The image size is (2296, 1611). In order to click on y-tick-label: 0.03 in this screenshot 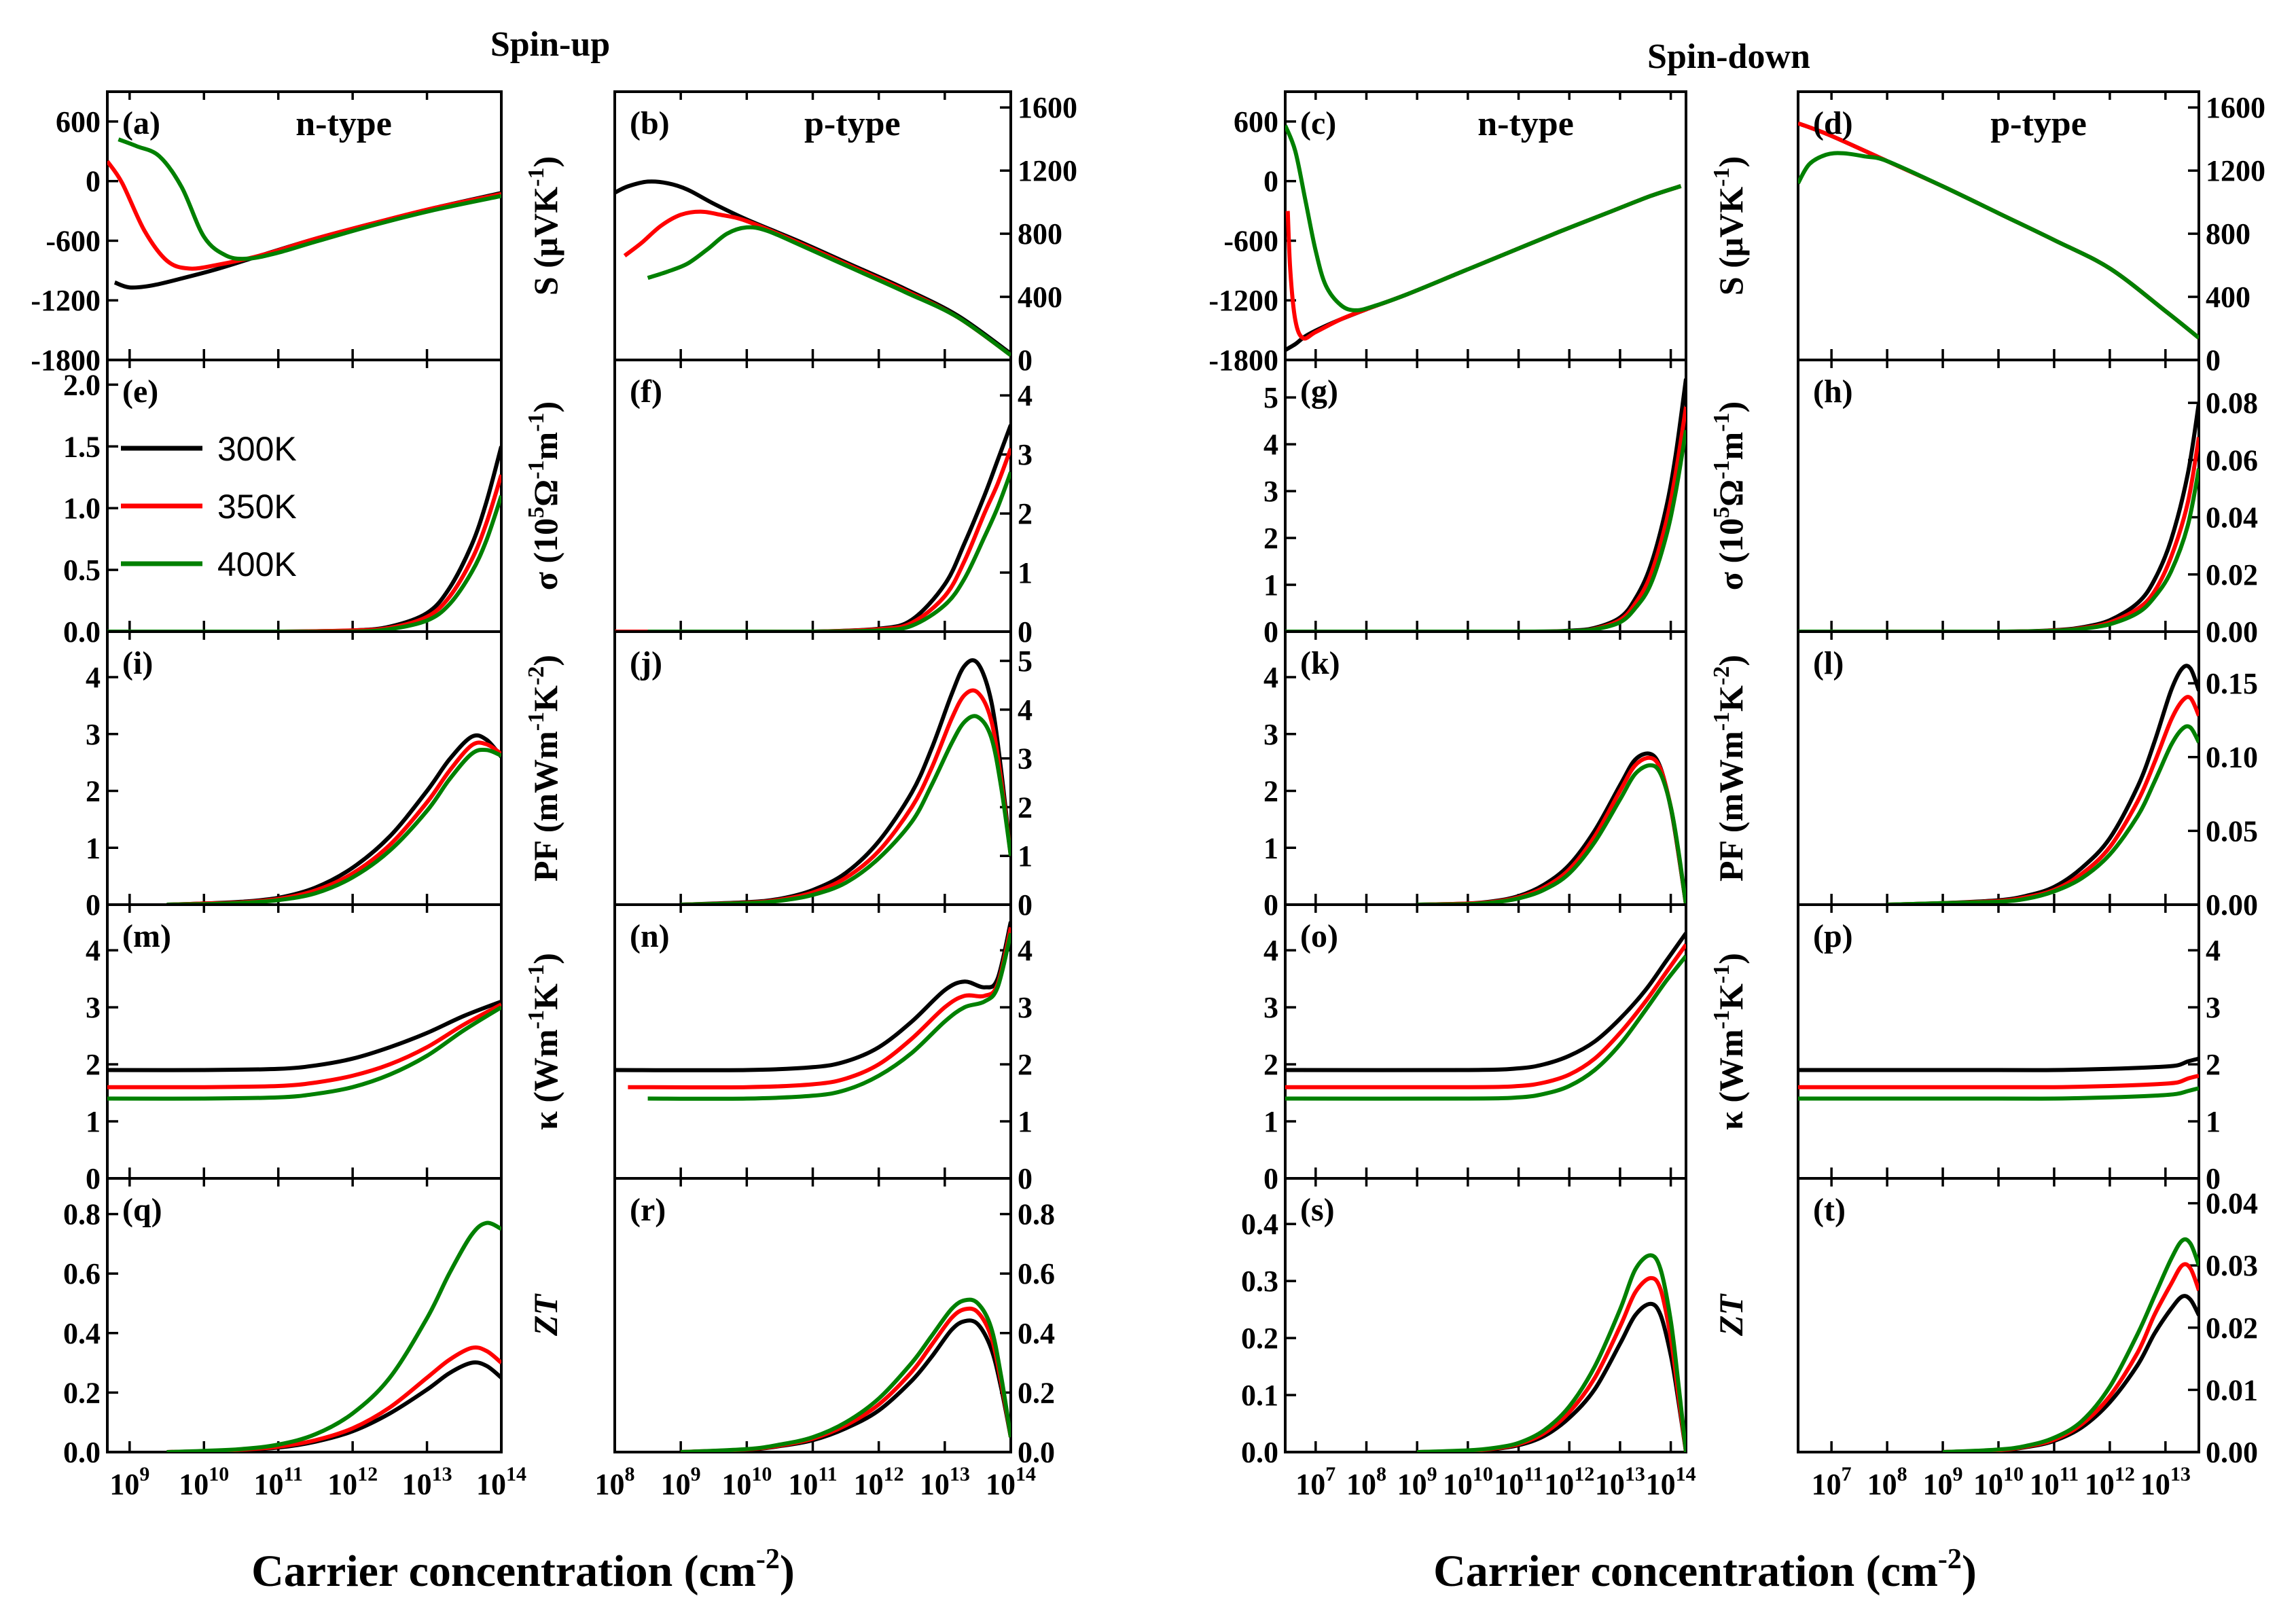, I will do `click(2232, 1265)`.